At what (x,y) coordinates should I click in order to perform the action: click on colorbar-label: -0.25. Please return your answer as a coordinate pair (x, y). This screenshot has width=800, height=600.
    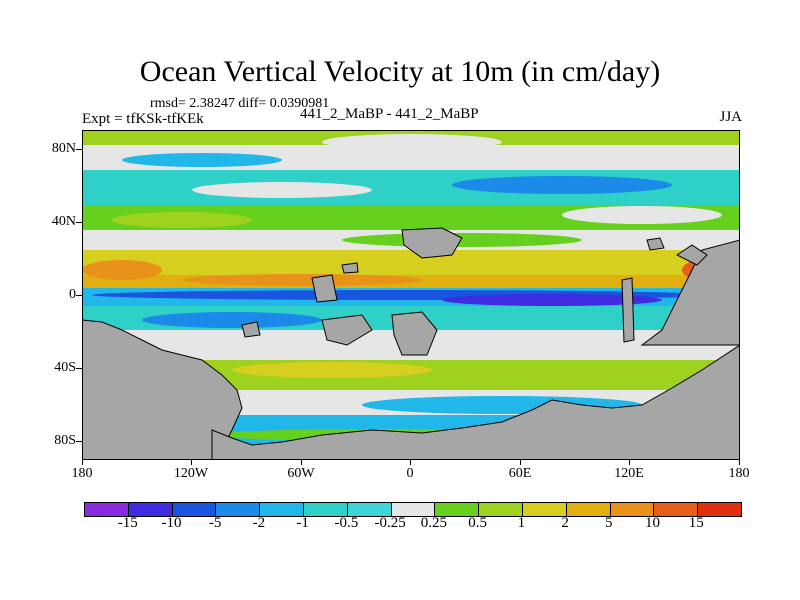
    Looking at the image, I should click on (390, 523).